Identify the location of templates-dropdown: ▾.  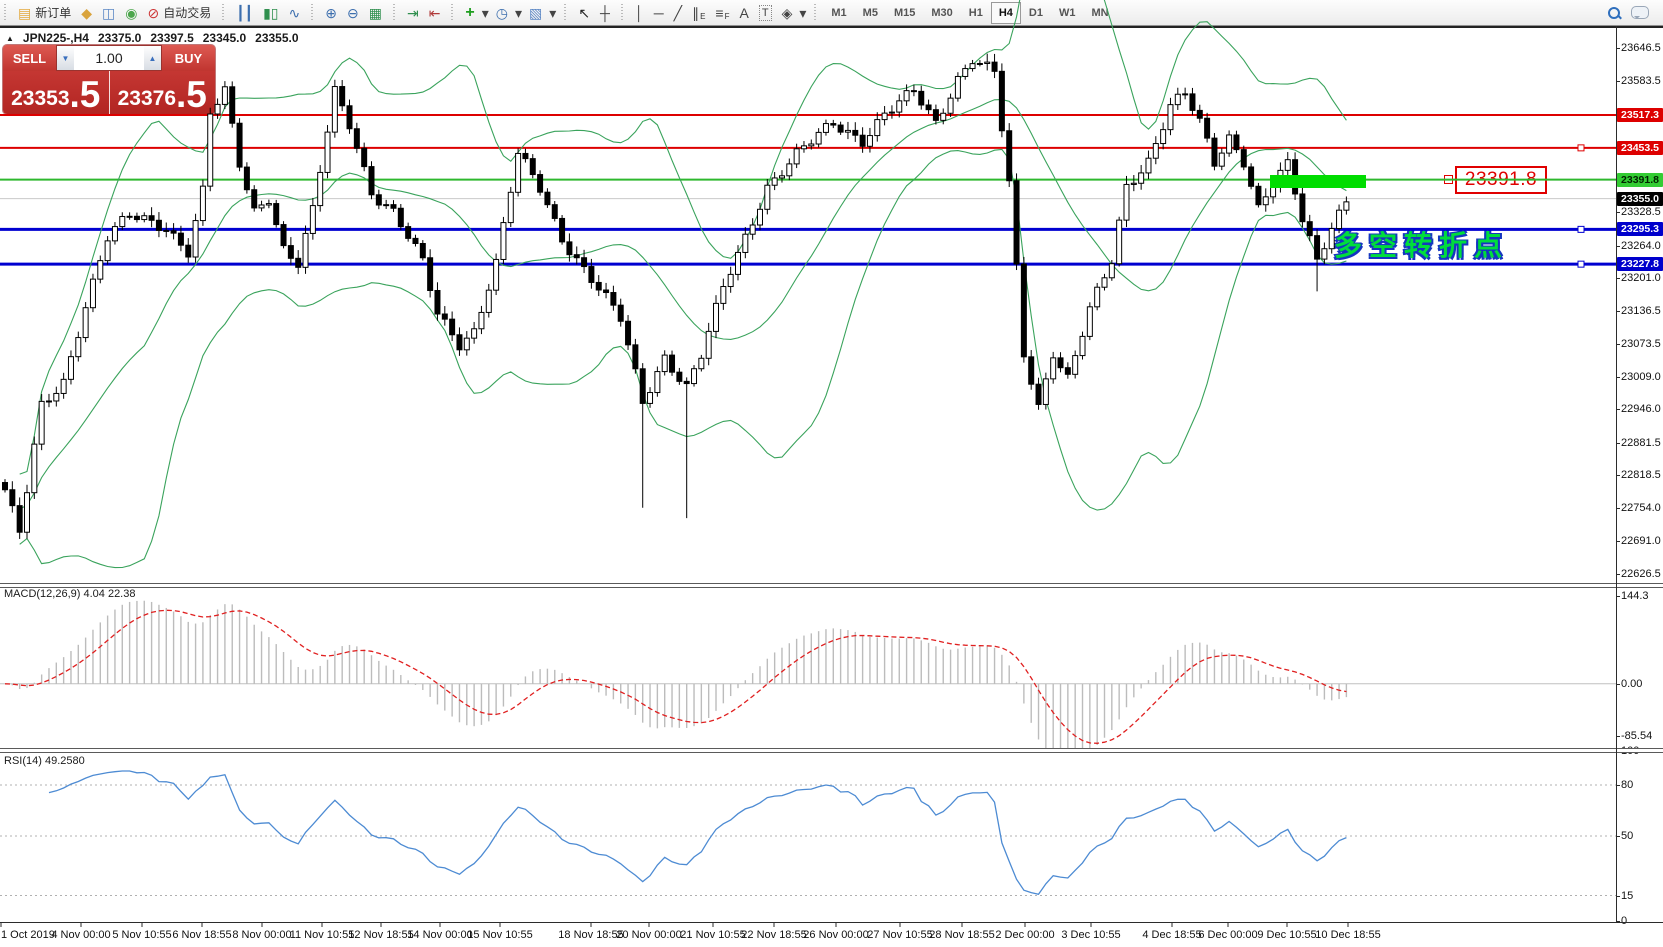
(552, 13).